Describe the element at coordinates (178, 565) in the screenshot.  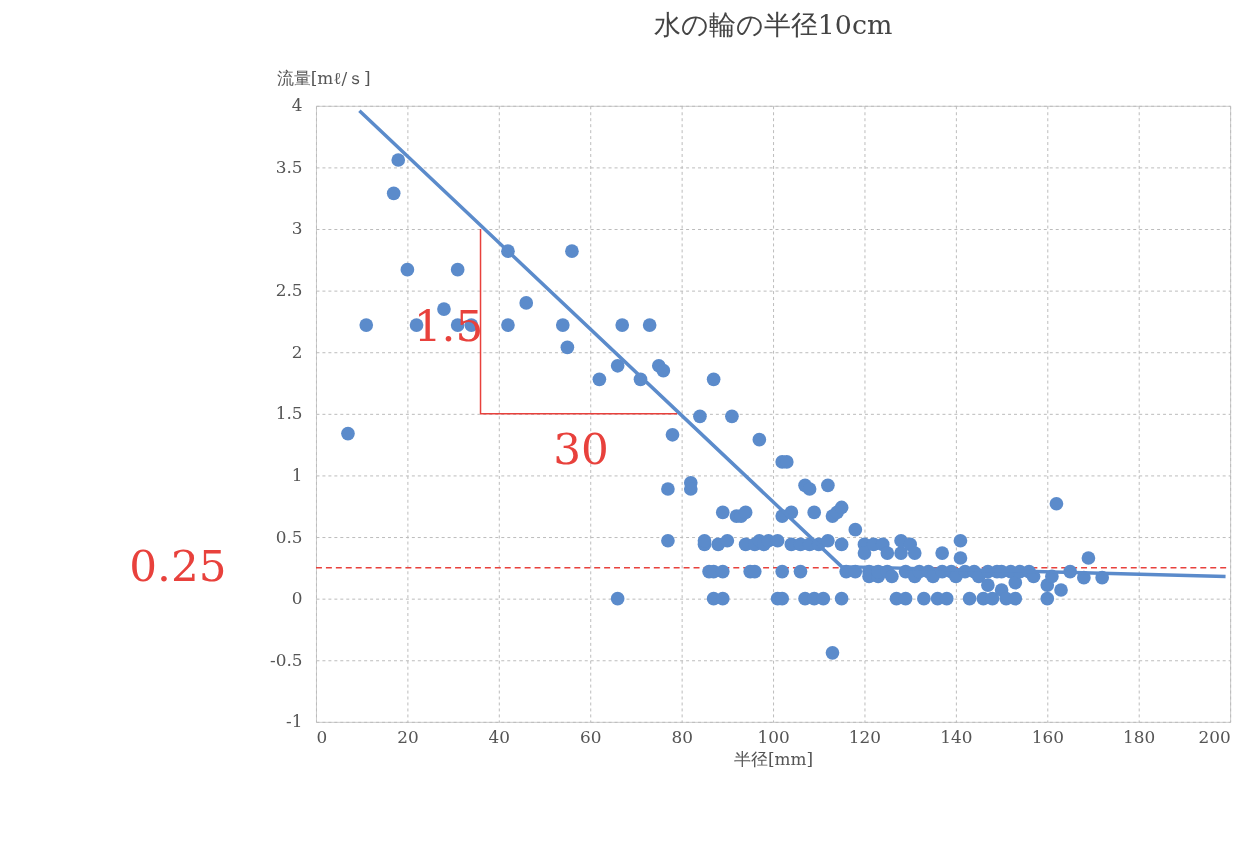
I see `ref-line-label: 0.25` at that location.